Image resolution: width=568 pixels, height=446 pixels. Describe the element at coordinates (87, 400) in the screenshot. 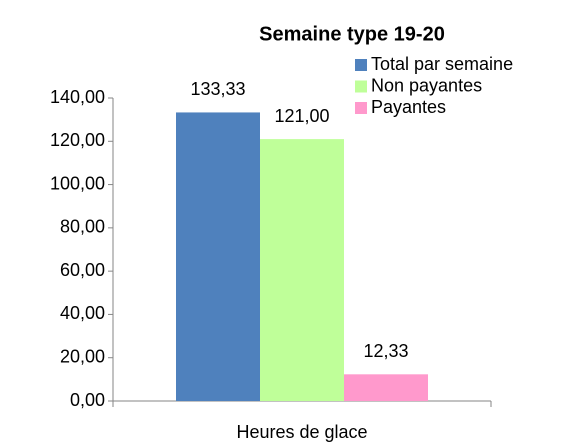

I see `y-tick-label: 0,00` at that location.